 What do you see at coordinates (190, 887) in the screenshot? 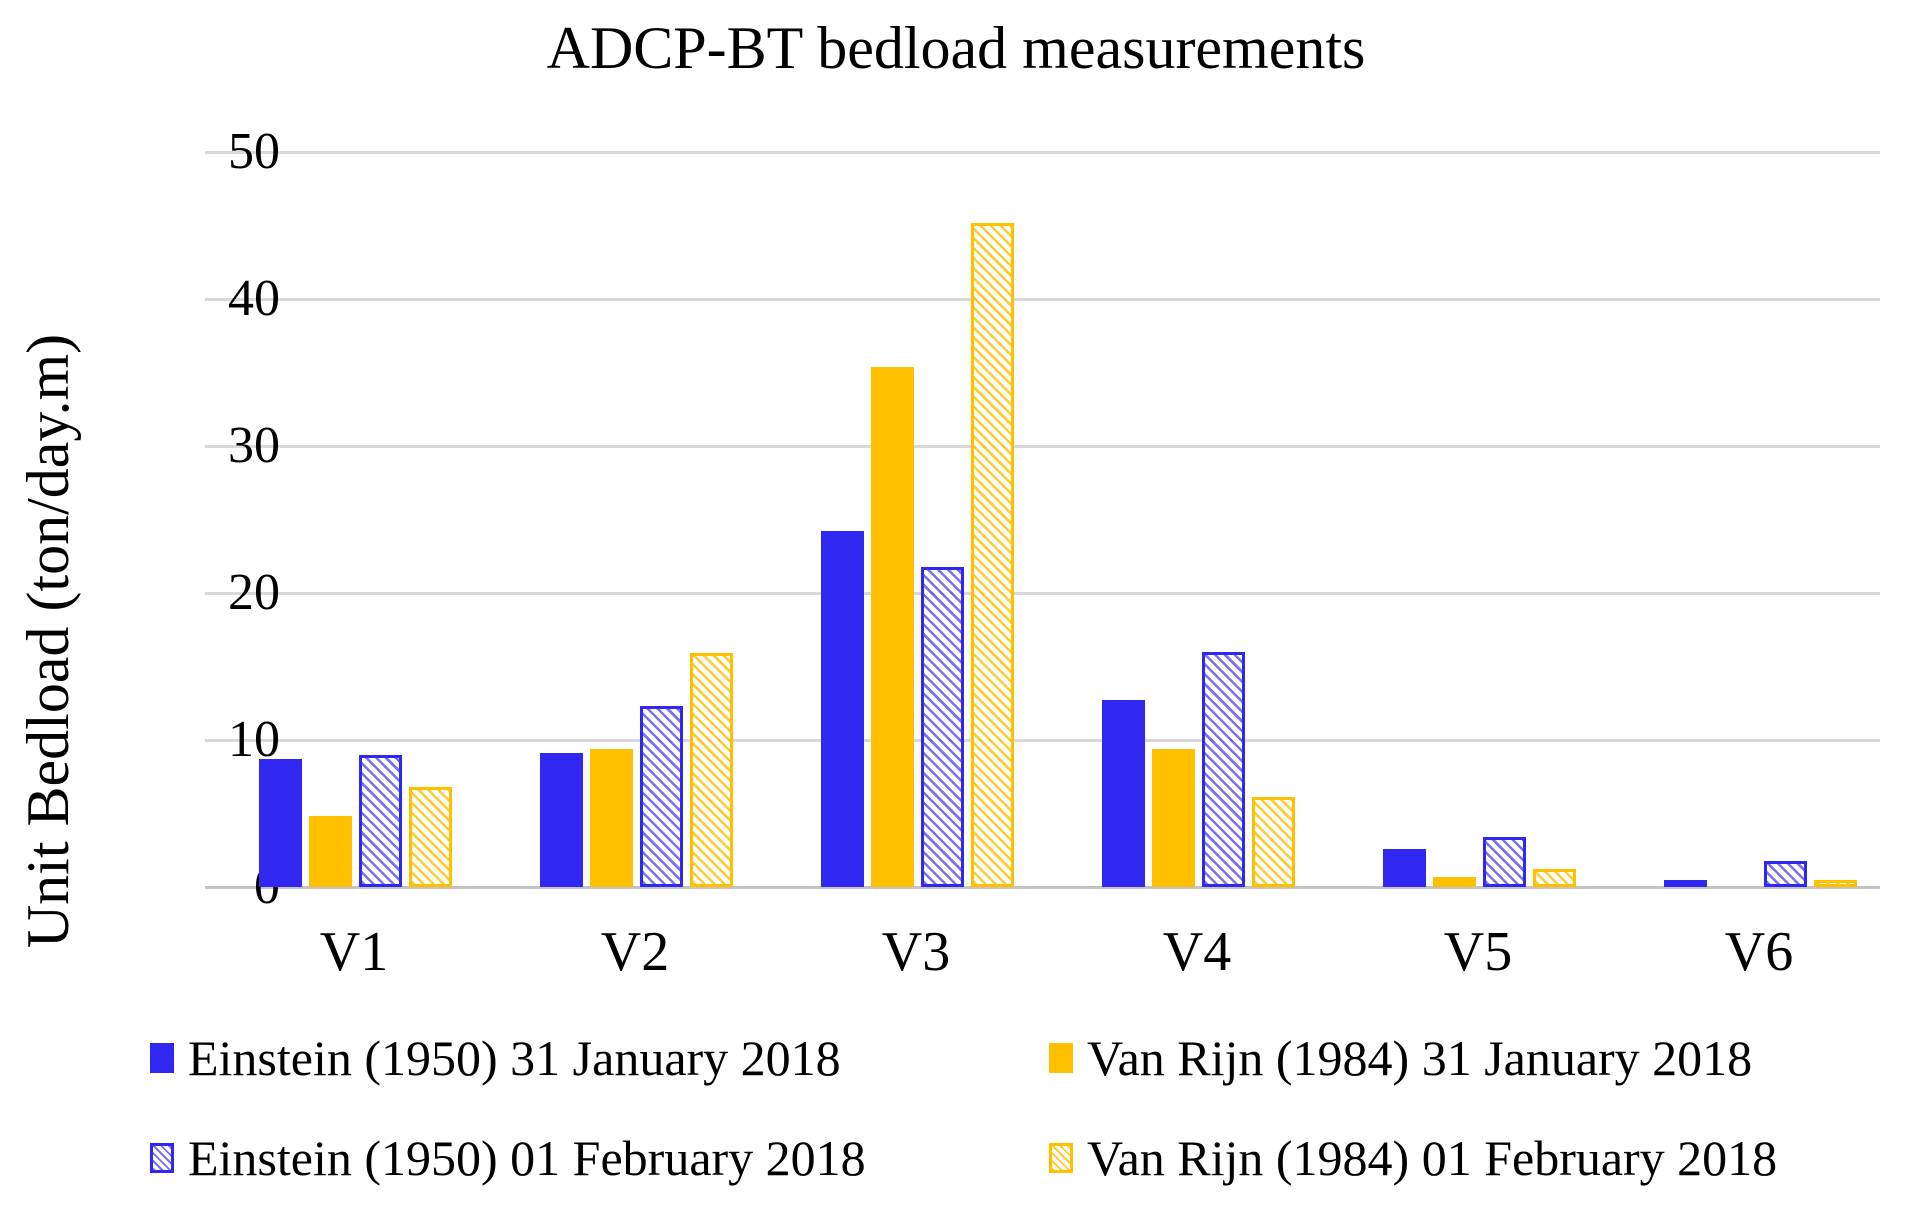
I see `y-tick-label-0: 0` at bounding box center [190, 887].